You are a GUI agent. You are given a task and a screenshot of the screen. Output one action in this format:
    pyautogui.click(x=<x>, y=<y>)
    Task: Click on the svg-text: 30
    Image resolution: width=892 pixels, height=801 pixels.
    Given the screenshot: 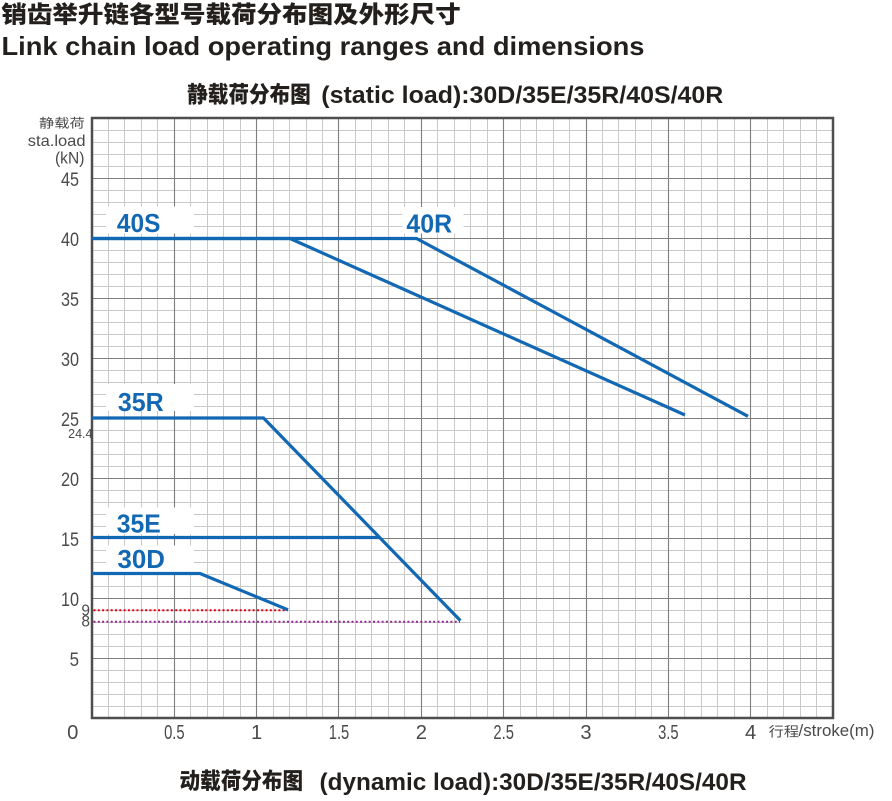 What is the action you would take?
    pyautogui.click(x=70, y=360)
    